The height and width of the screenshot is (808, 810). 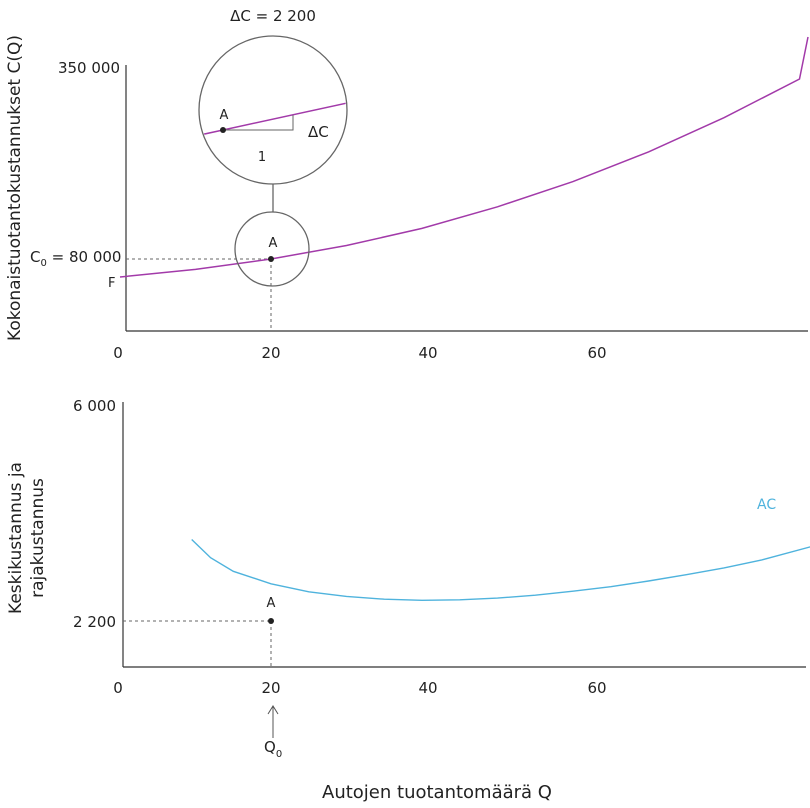 What do you see at coordinates (437, 792) in the screenshot?
I see `x-axis-label: Autojen tuotantomäärä Q` at bounding box center [437, 792].